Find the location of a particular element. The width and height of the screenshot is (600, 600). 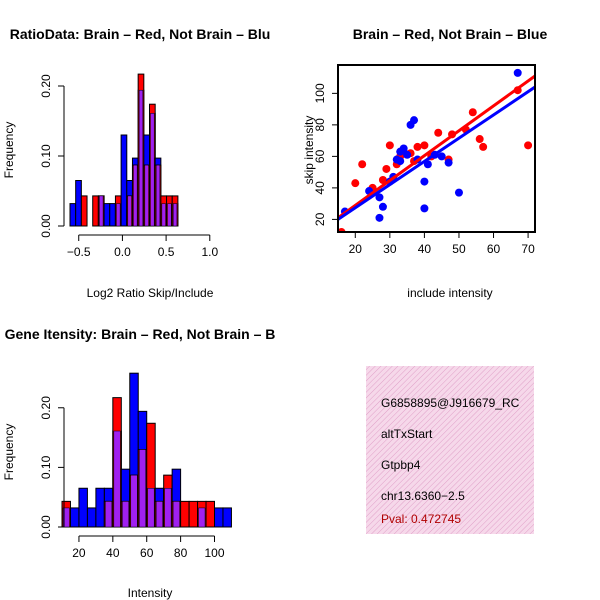

scatter-x-tick-label: 40 is located at coordinates (425, 249).